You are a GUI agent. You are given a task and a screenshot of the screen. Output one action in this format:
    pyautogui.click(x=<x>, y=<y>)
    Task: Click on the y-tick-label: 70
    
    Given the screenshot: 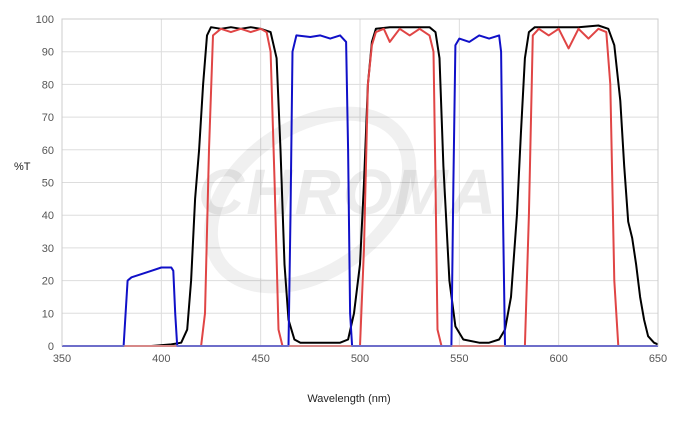 What is the action you would take?
    pyautogui.click(x=48, y=118)
    